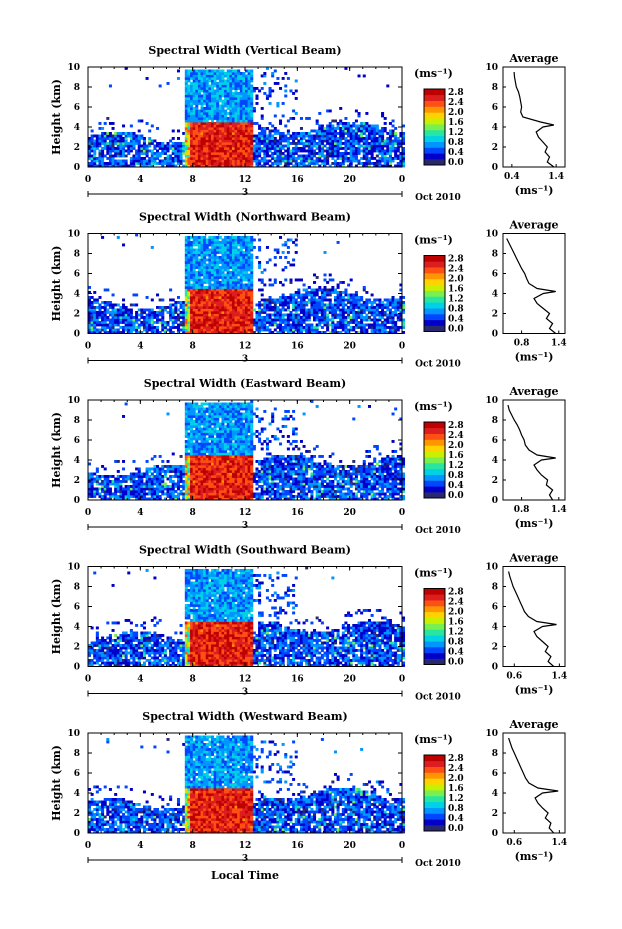  Describe the element at coordinates (534, 117) in the screenshot. I see `profile-frame` at that location.